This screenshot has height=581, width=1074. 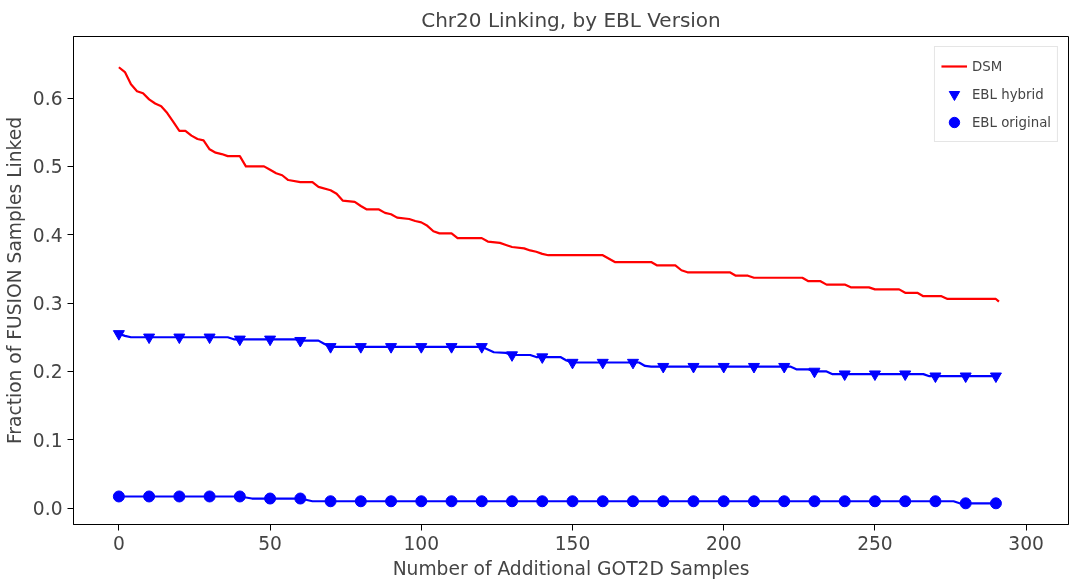 I want to click on legend-label: EBL original, so click(x=1011, y=122).